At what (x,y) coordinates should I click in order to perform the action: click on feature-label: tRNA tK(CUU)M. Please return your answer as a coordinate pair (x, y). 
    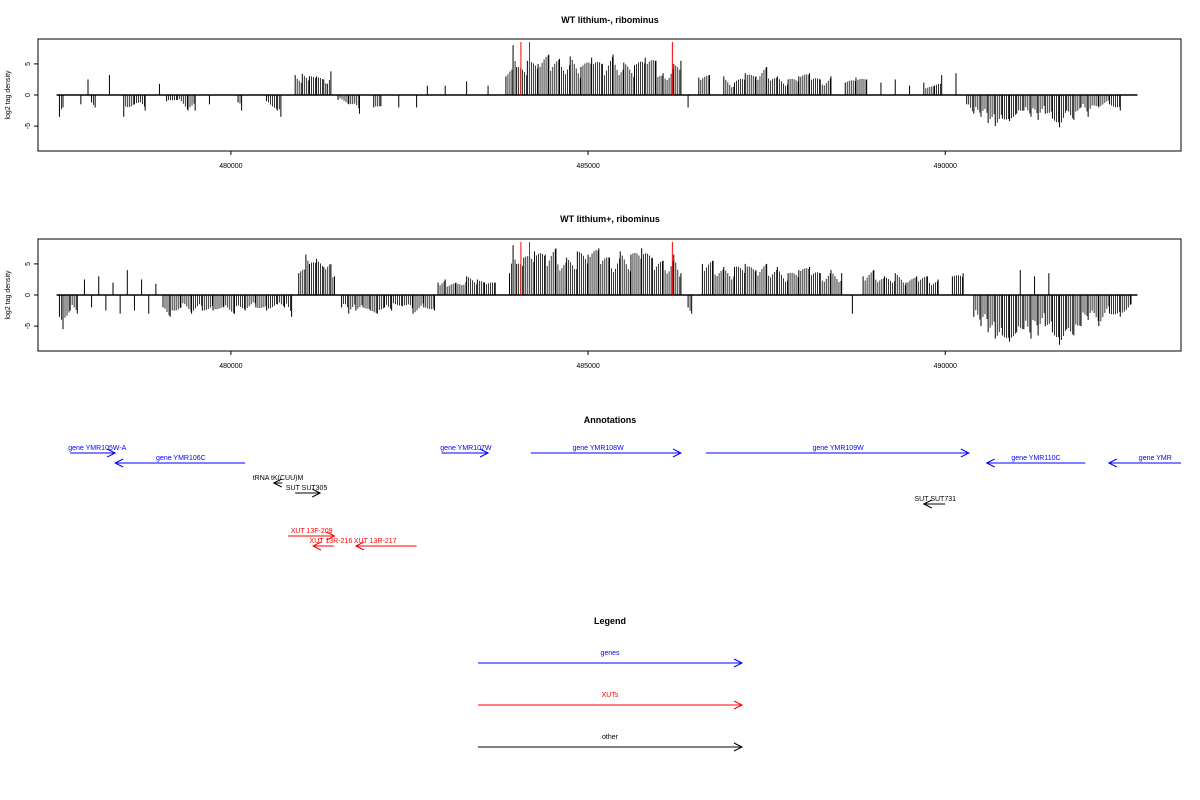
    Looking at the image, I should click on (278, 478).